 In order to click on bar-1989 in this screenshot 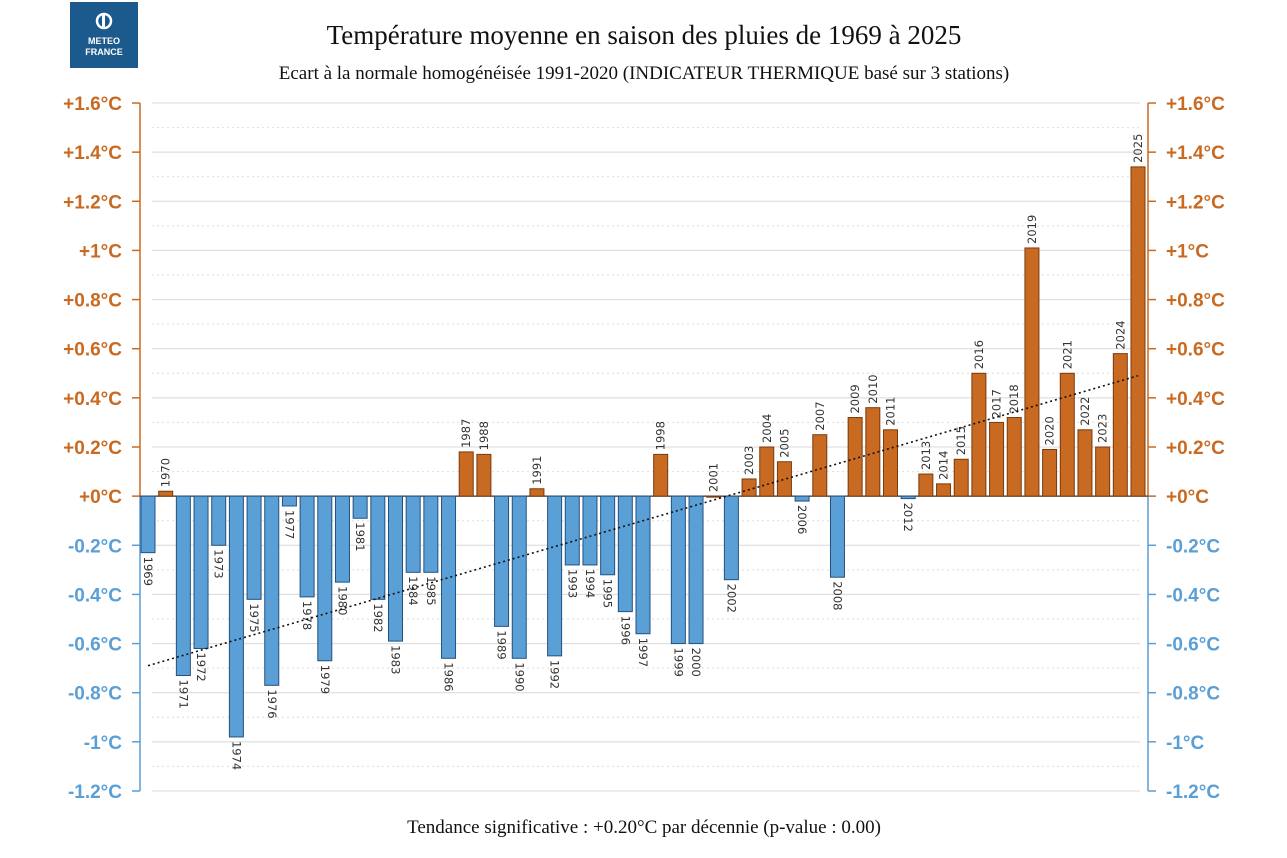, I will do `click(502, 561)`.